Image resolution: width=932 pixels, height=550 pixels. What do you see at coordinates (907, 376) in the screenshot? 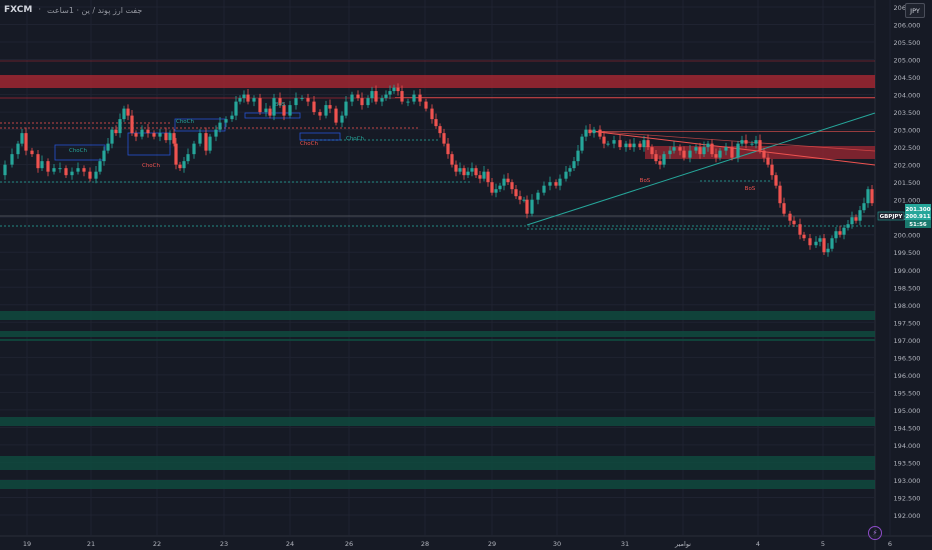
I see `price-axis-label: 196.000` at bounding box center [907, 376].